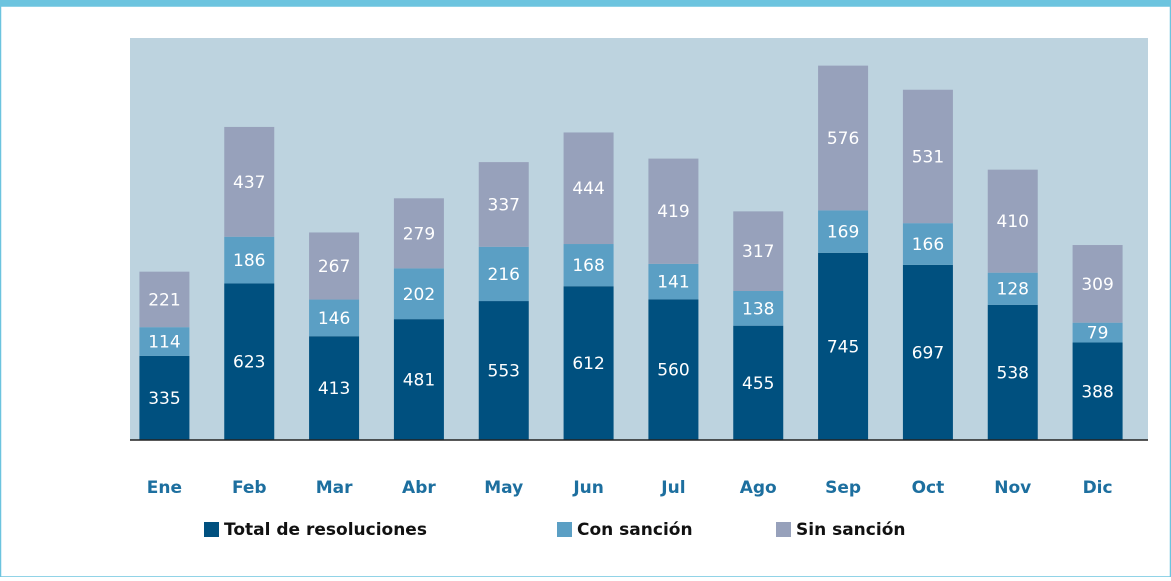  I want to click on data-label: 560, so click(673, 371).